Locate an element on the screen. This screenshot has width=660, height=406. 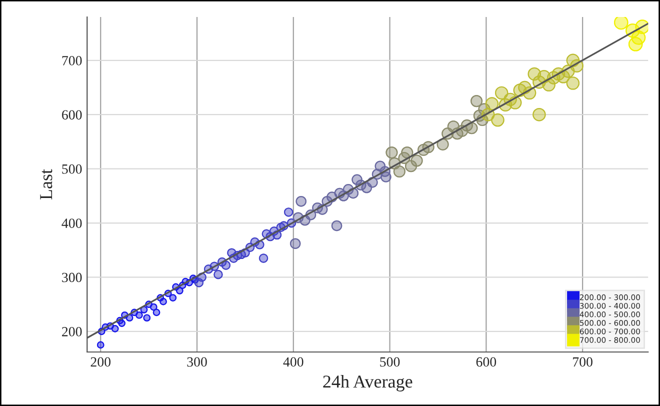
x-axis-title: 24h Average is located at coordinates (367, 383).